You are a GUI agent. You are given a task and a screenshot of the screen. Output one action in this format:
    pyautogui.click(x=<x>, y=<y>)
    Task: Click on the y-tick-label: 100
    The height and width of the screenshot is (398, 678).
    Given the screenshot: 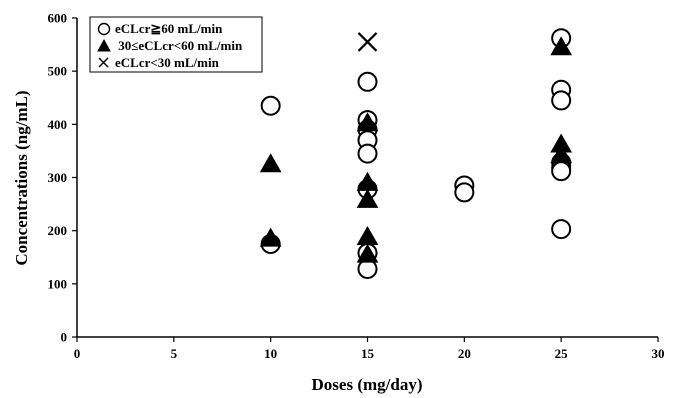 What is the action you would take?
    pyautogui.click(x=58, y=283)
    